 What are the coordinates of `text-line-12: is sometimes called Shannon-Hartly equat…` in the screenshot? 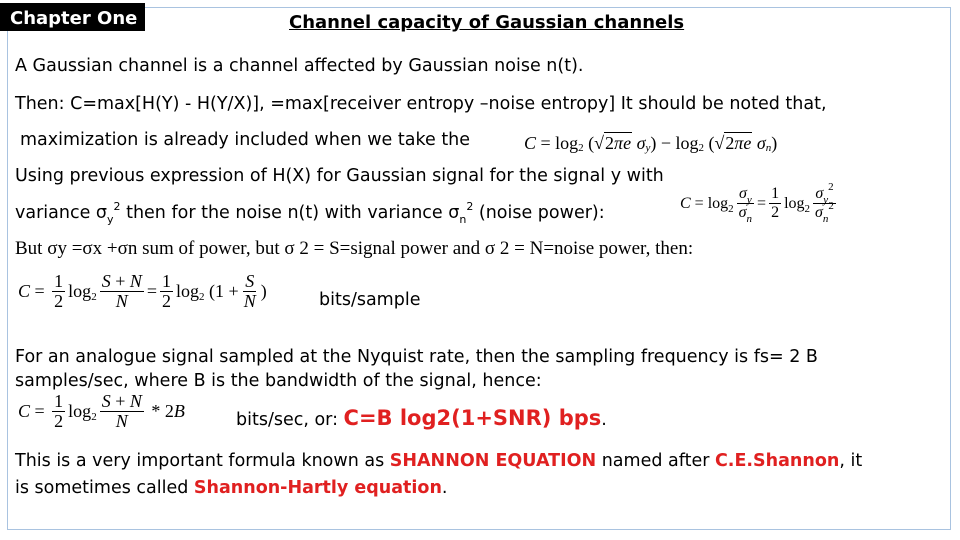 It's located at (231, 488).